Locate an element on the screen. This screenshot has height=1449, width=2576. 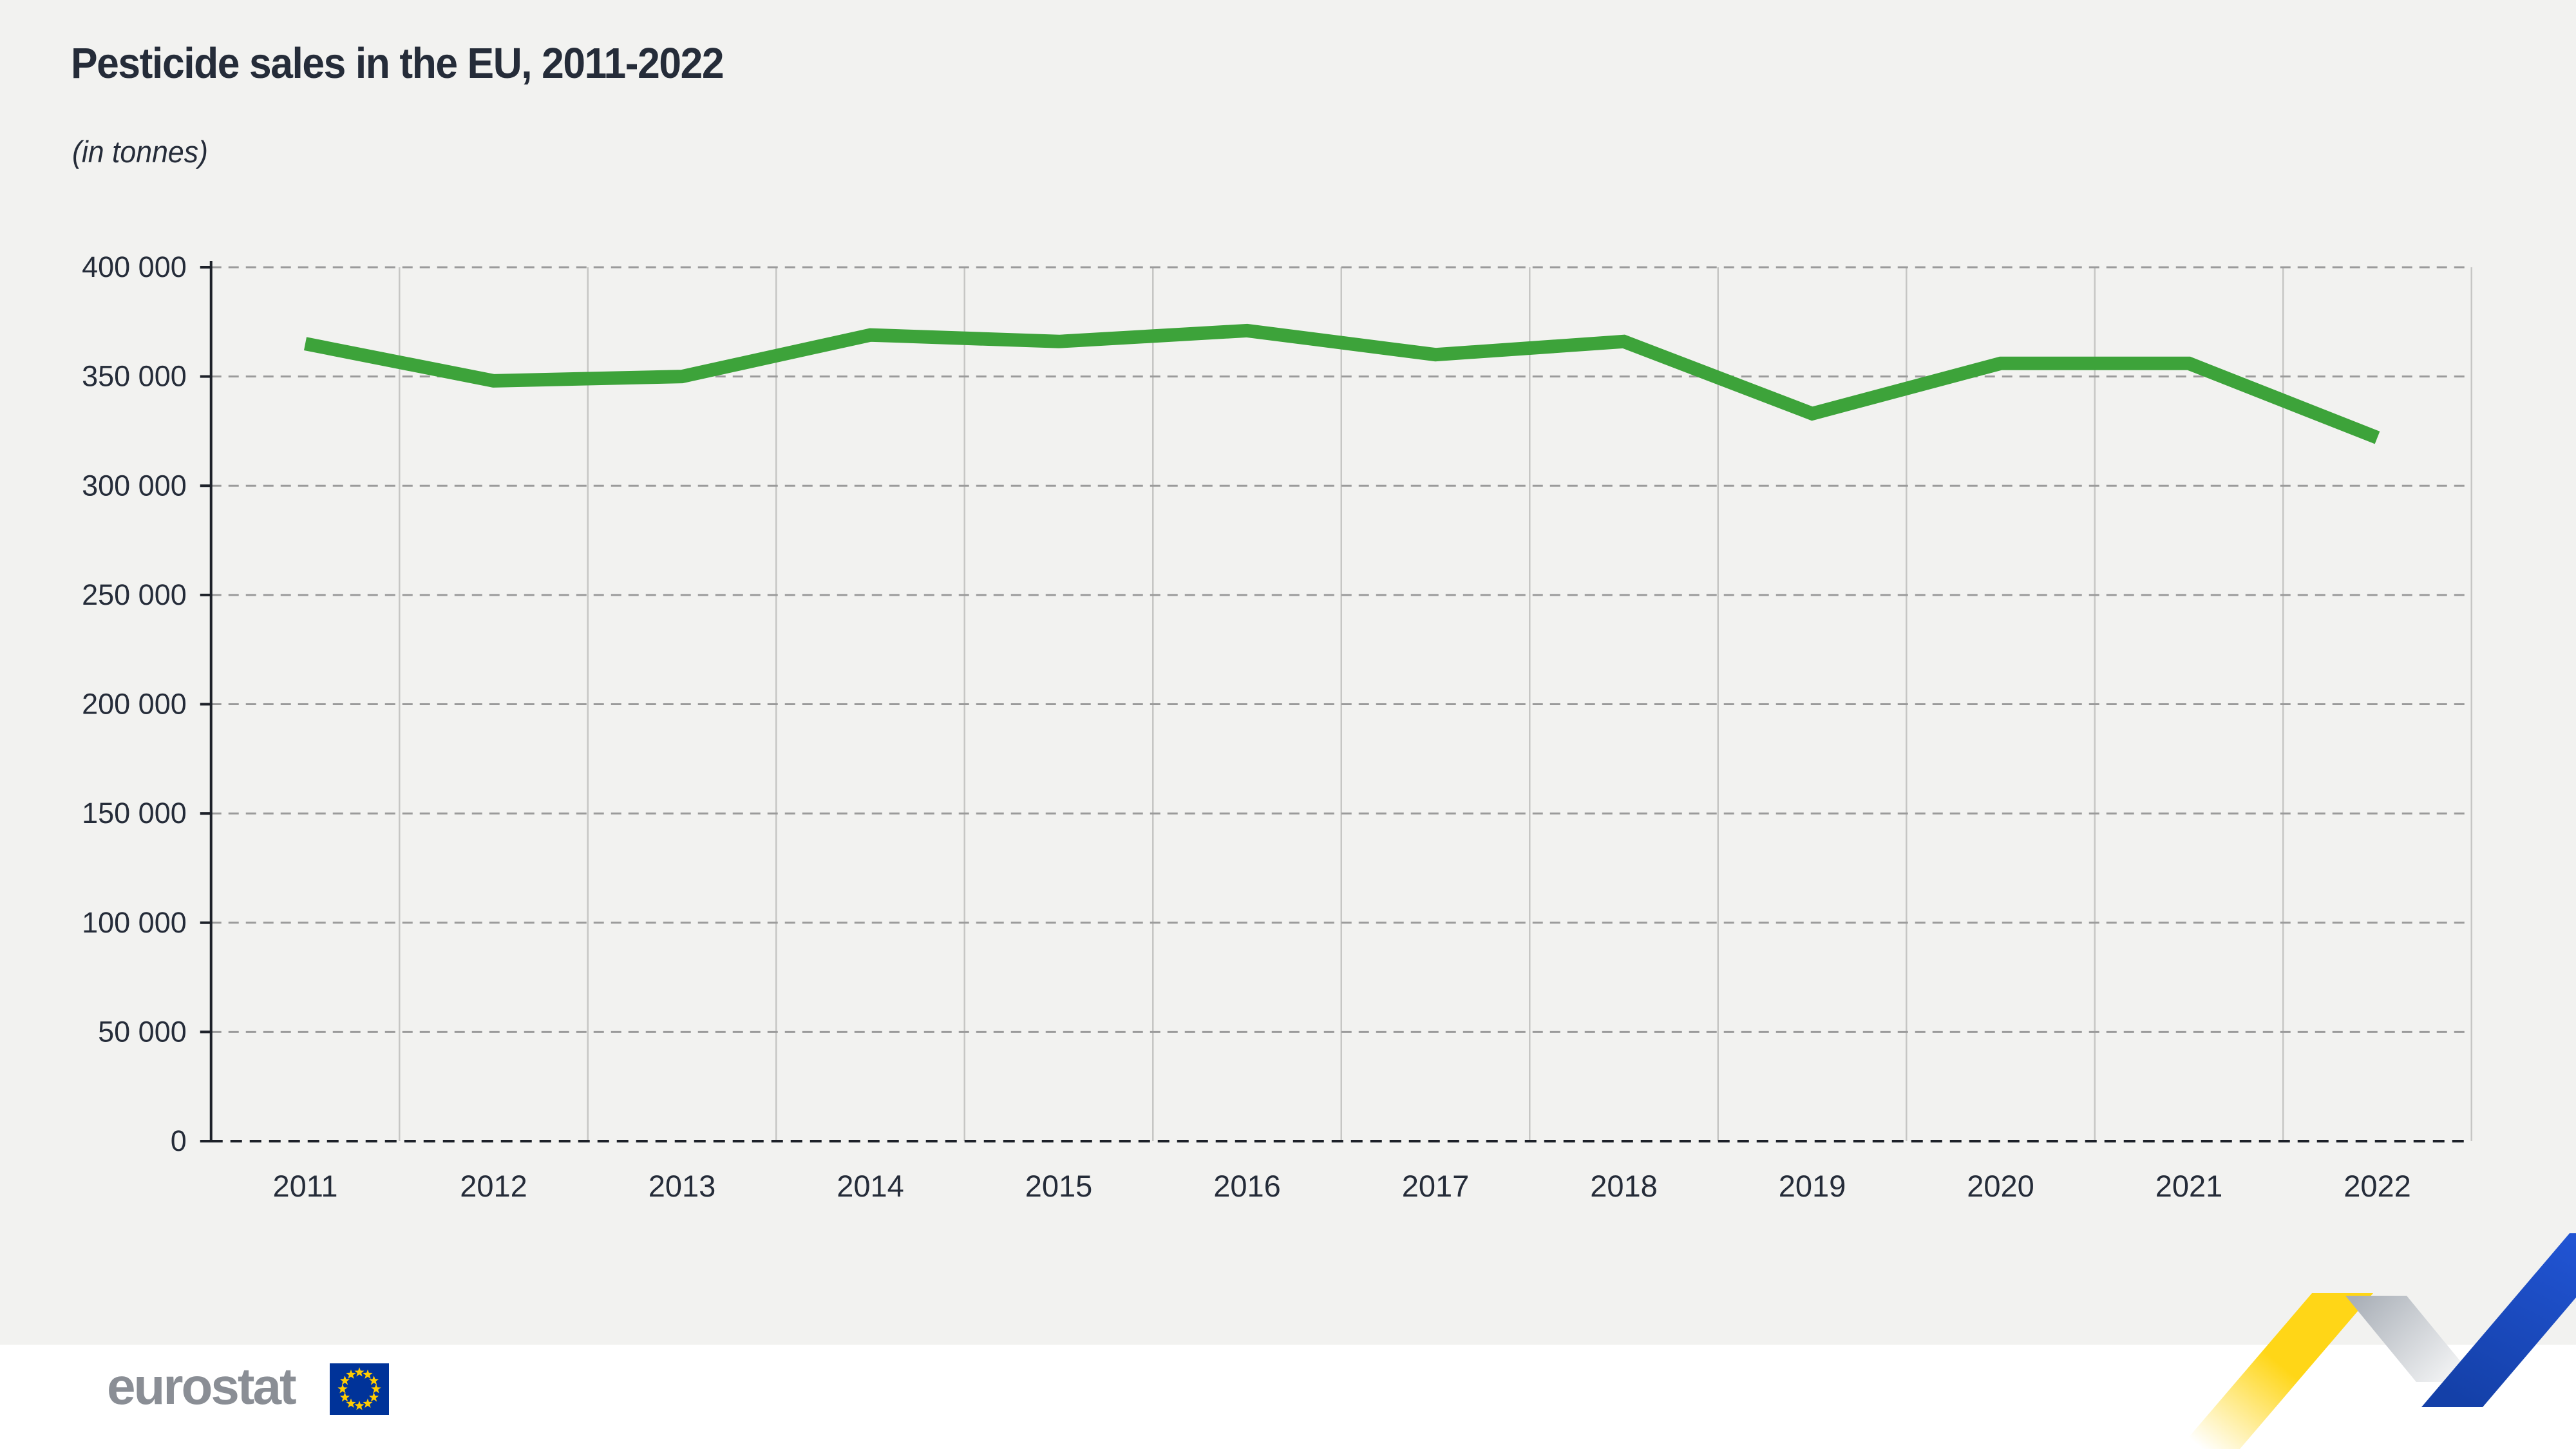
y-axis-label: 200 000 is located at coordinates (135, 705).